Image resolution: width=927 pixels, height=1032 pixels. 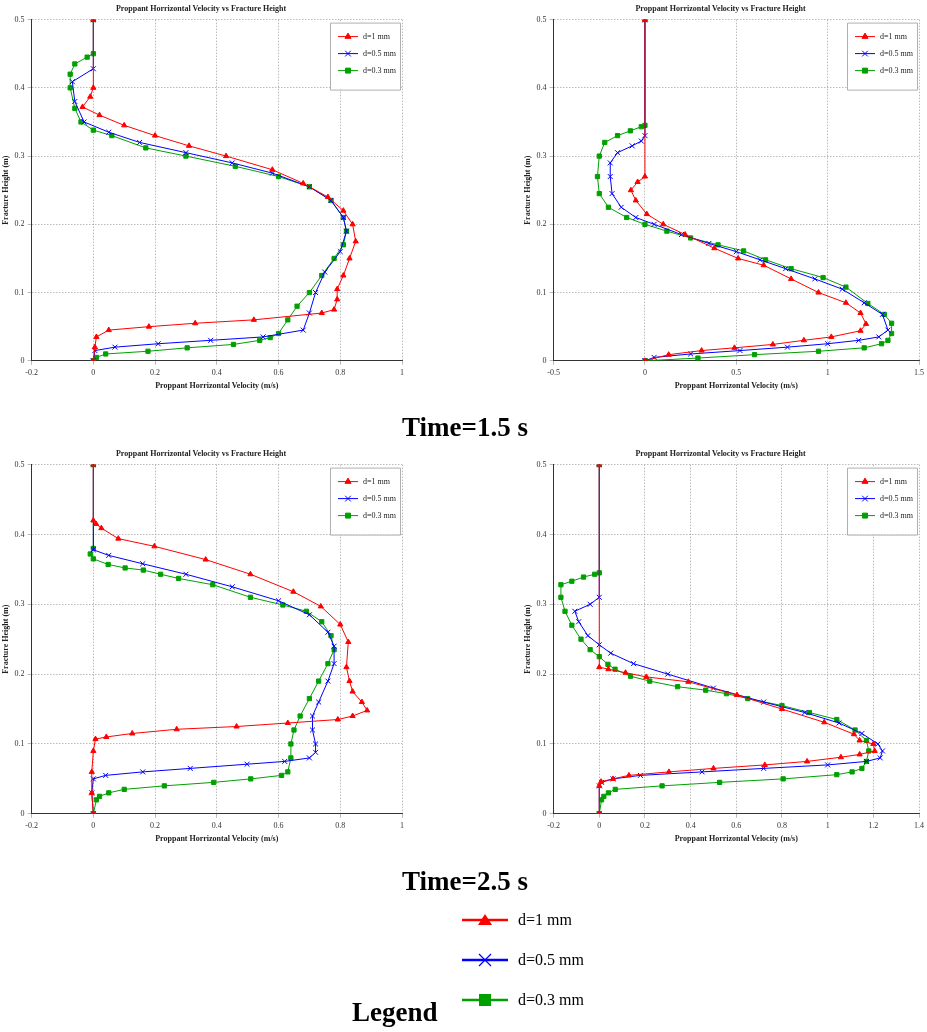 I want to click on x-tick-label: 1.5, so click(x=919, y=372).